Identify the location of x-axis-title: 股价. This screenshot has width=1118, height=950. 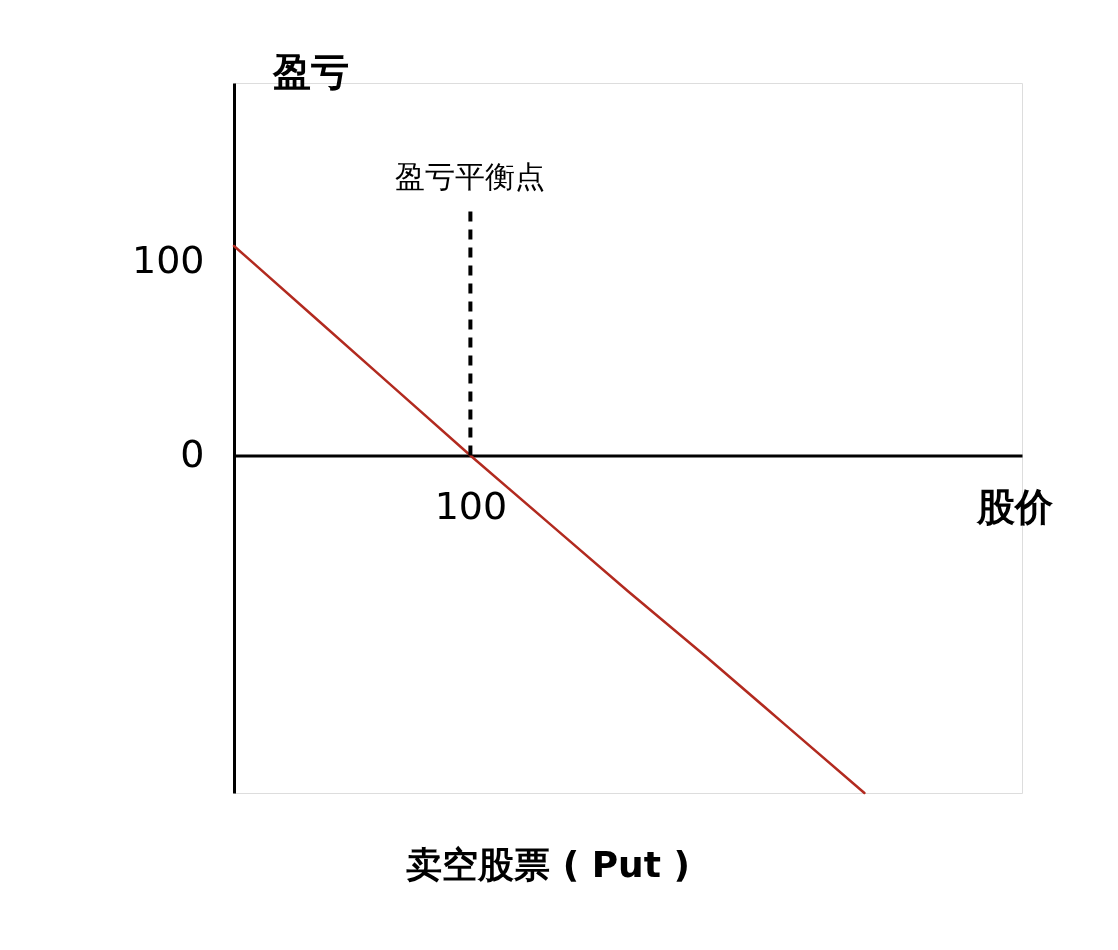
(1014, 506).